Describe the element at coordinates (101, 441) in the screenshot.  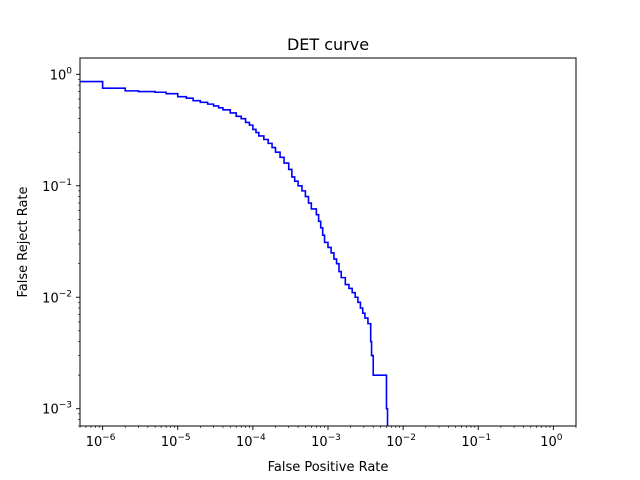
I see `x-tick-label: 10⁻⁶` at that location.